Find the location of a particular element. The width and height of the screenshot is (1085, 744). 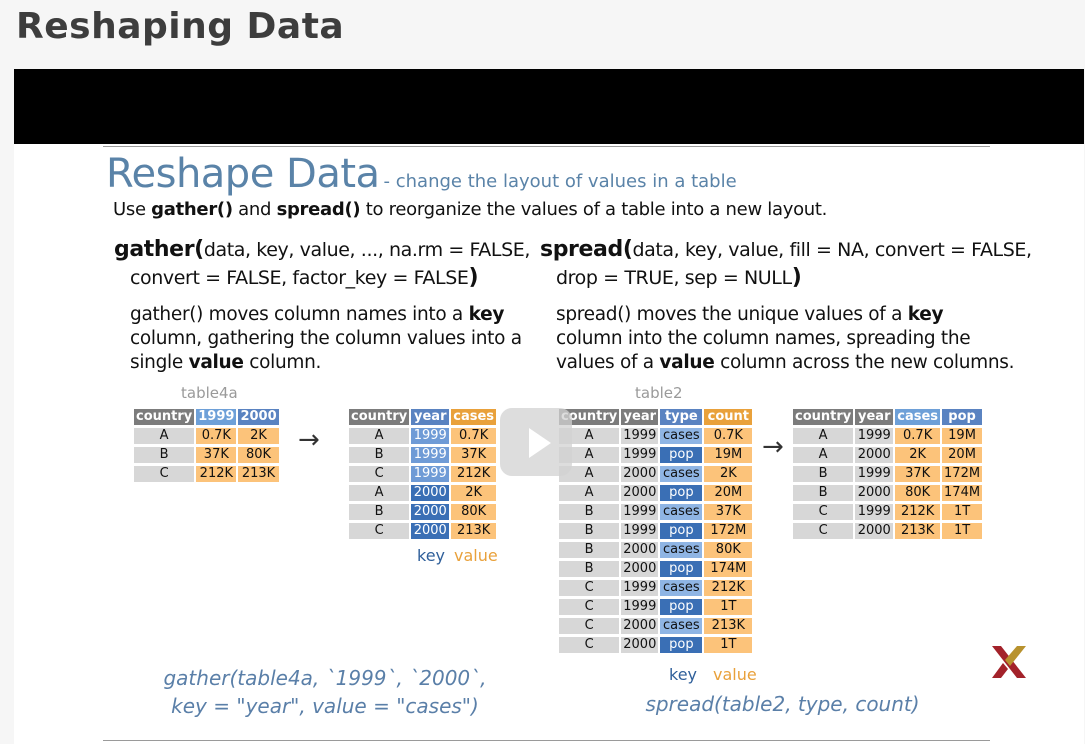

desc-text: column. is located at coordinates (282, 362).